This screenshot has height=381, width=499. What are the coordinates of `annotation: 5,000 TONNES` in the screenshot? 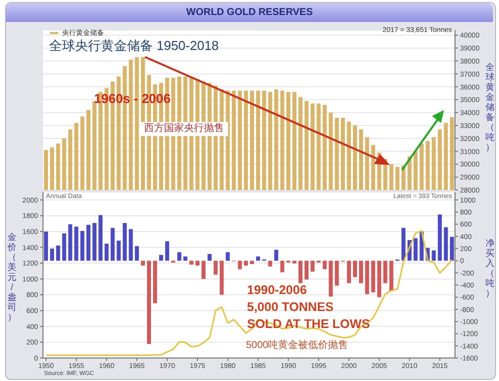 It's located at (290, 307).